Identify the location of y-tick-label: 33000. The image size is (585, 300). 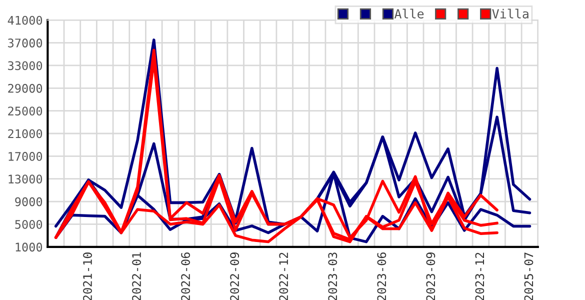
(25, 65).